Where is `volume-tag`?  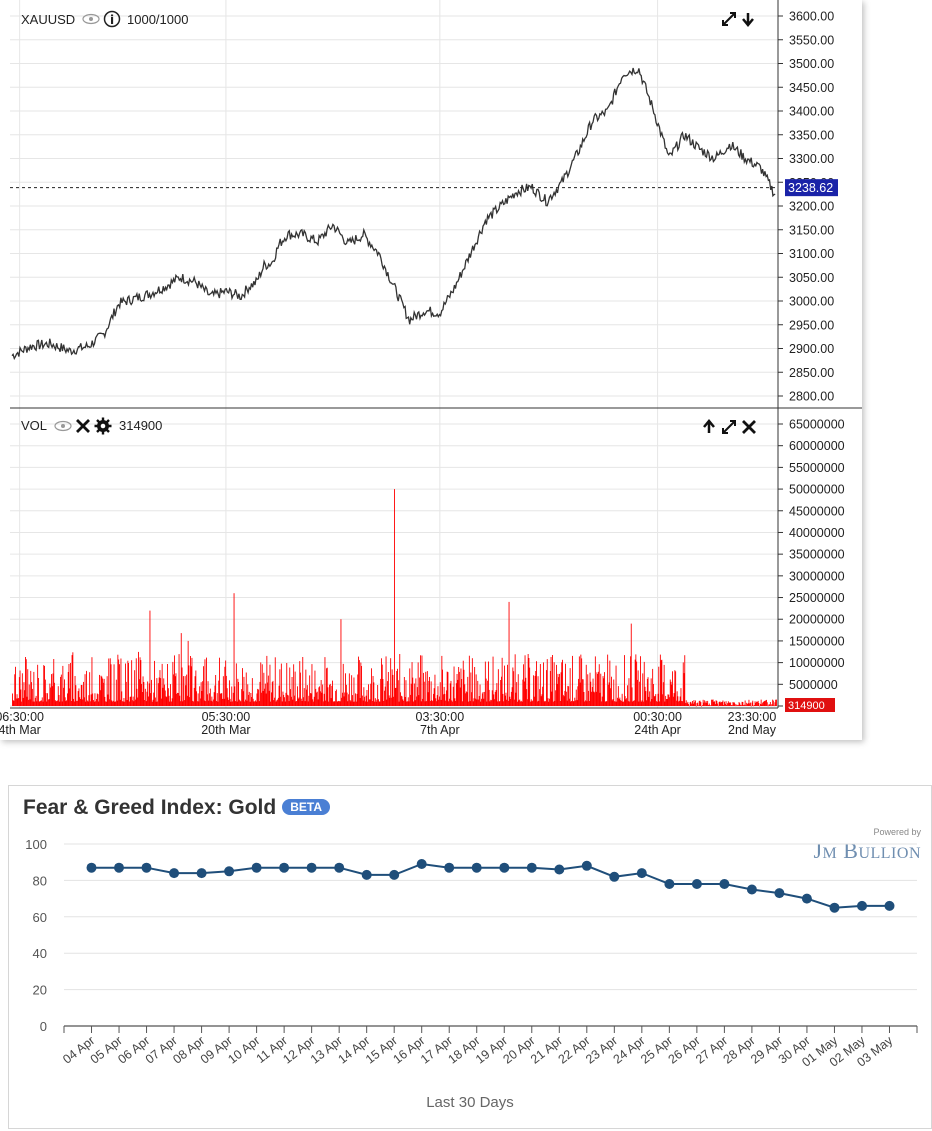 volume-tag is located at coordinates (810, 705).